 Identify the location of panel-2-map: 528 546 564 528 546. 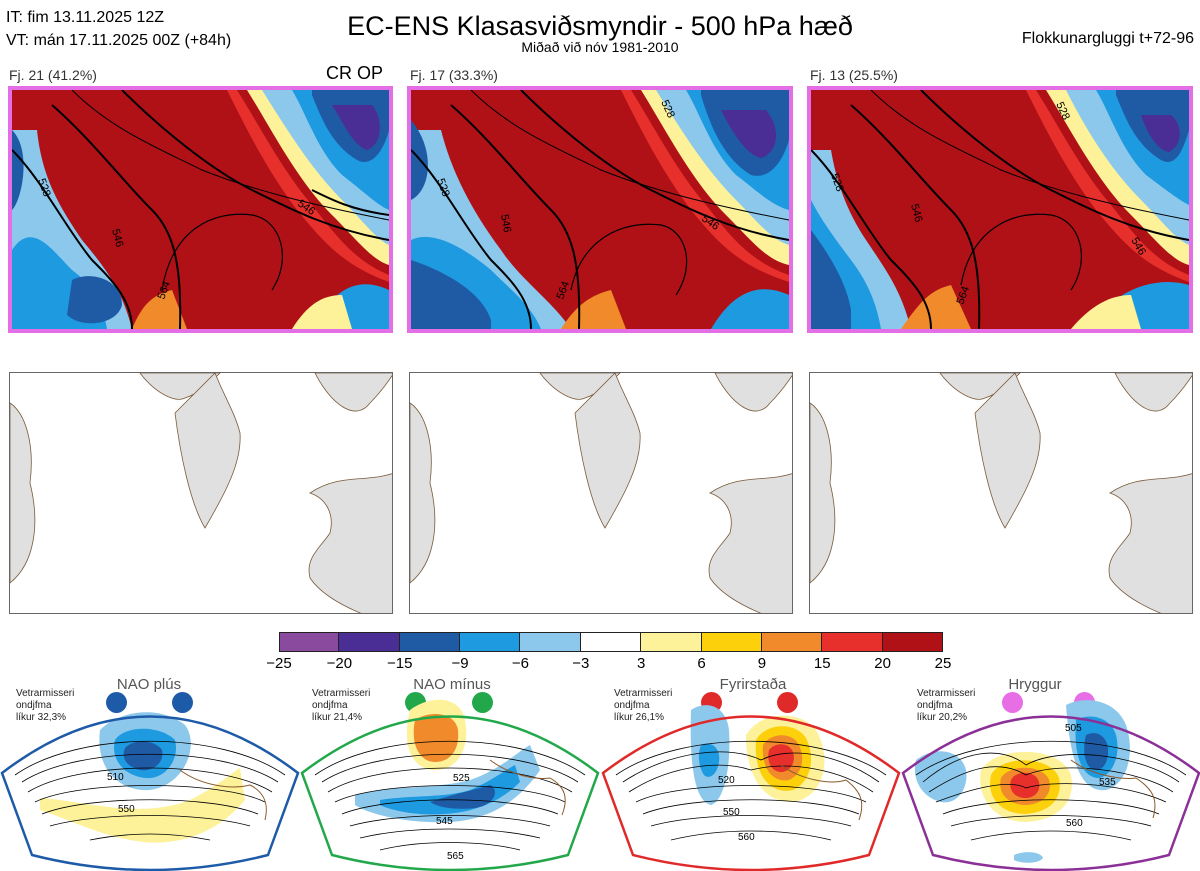
(600, 209).